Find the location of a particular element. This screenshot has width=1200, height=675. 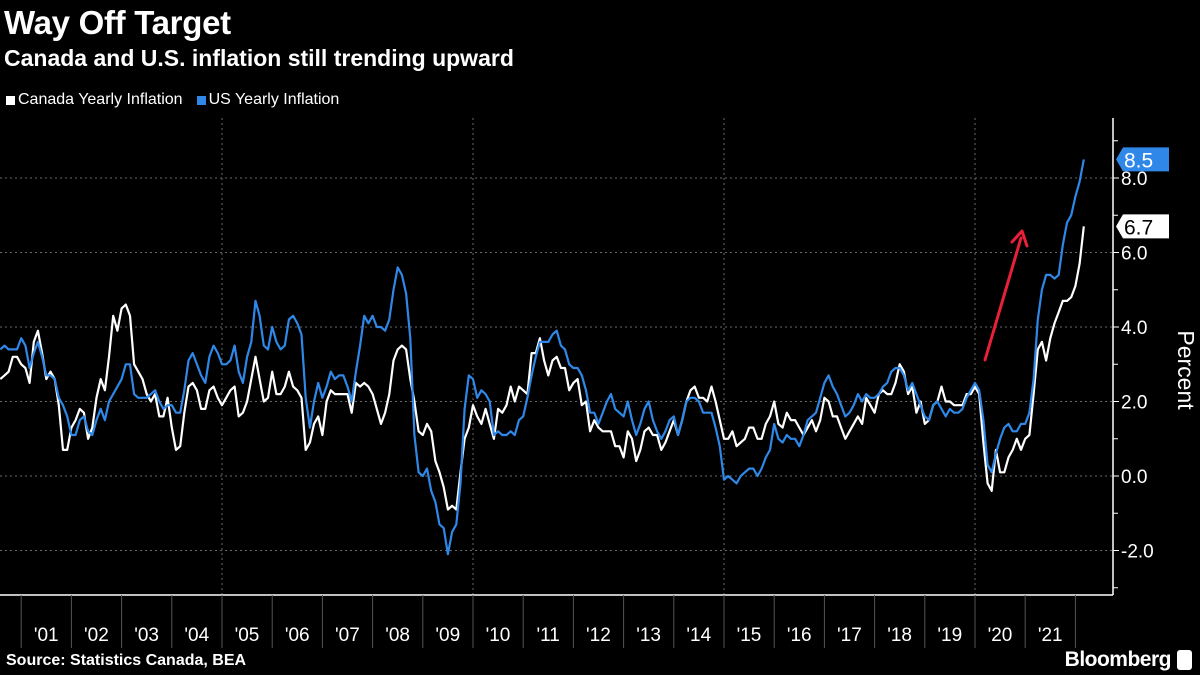

x-tick-label: '09 is located at coordinates (447, 635).